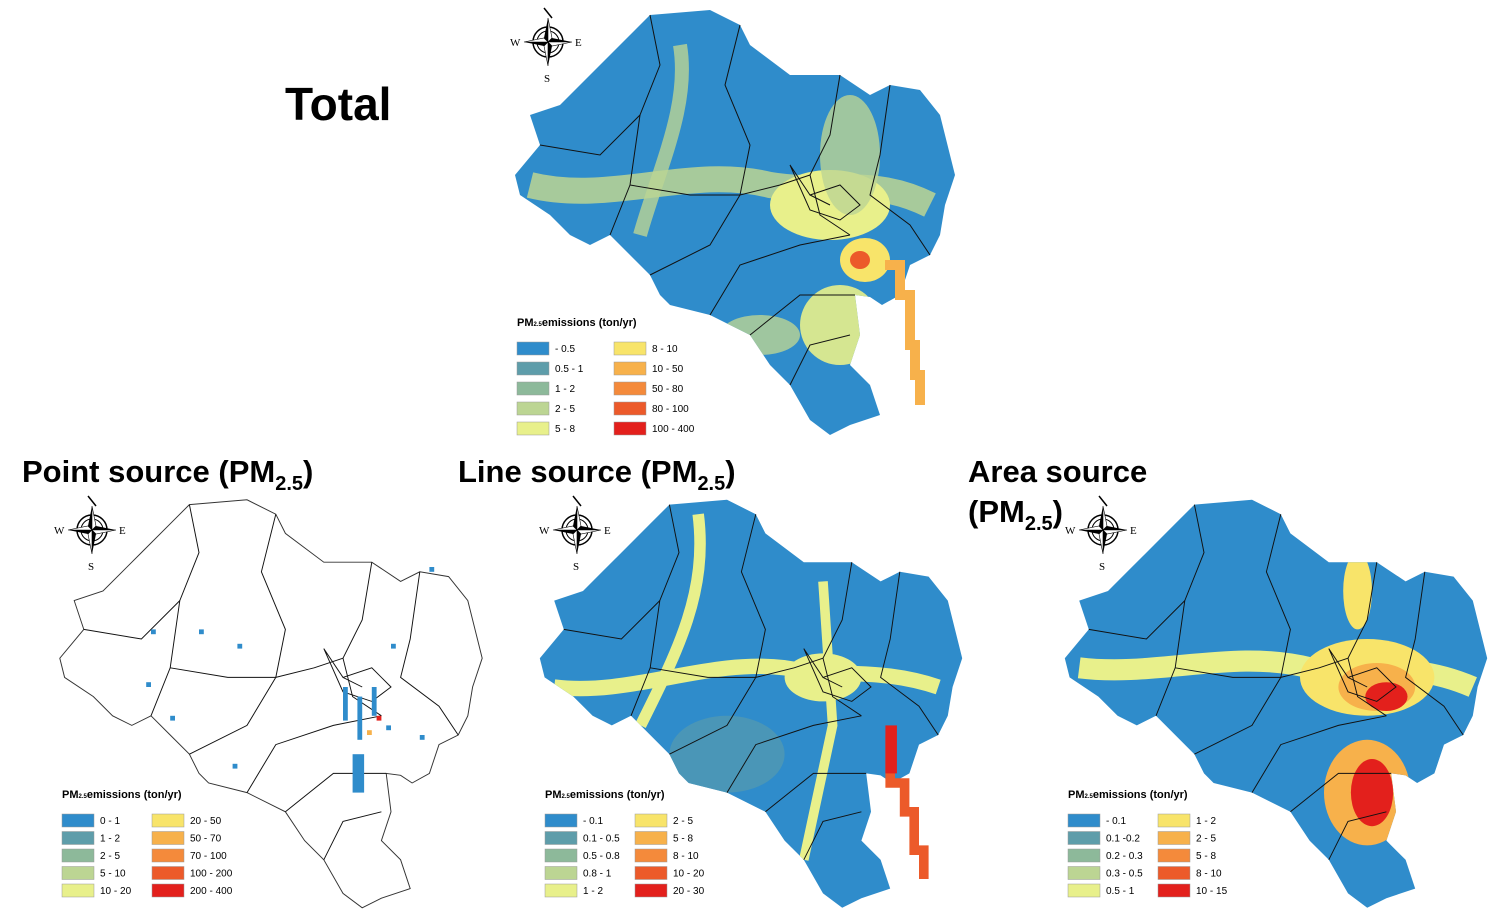  What do you see at coordinates (689, 891) in the screenshot?
I see `legend-label: 20 - 30` at bounding box center [689, 891].